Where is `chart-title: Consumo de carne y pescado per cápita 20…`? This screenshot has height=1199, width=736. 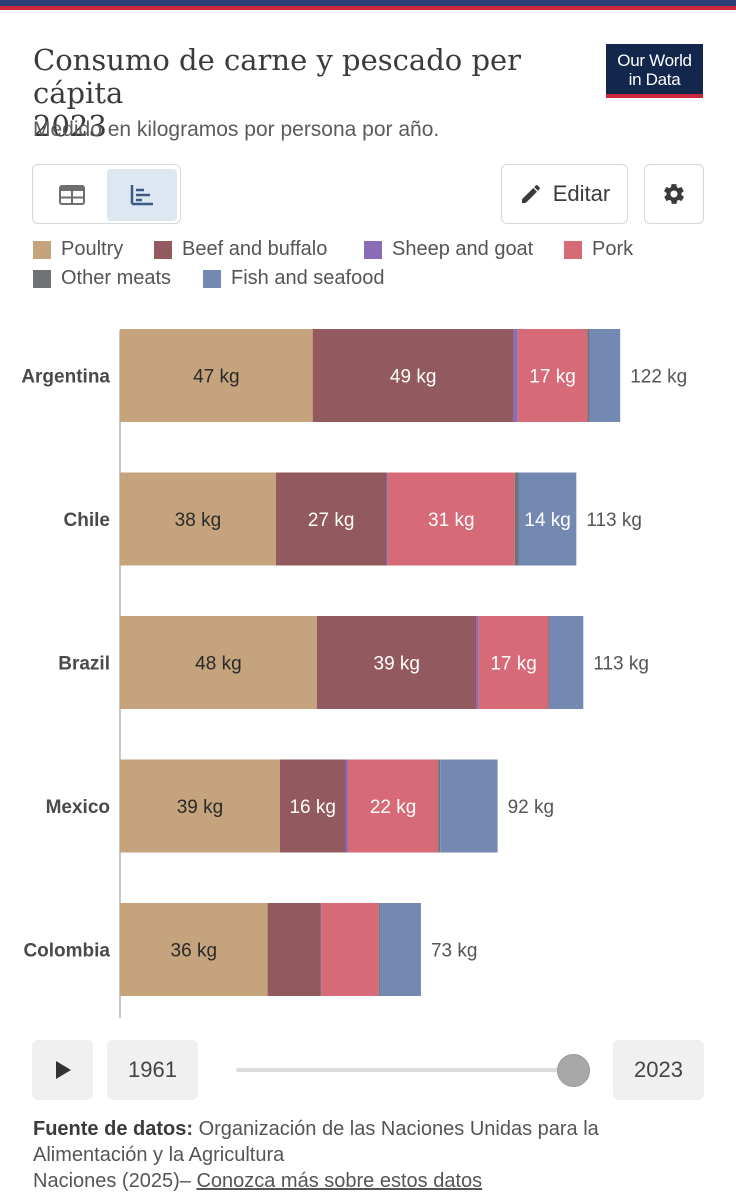 chart-title: Consumo de carne y pescado per cápita 20… is located at coordinates (313, 93).